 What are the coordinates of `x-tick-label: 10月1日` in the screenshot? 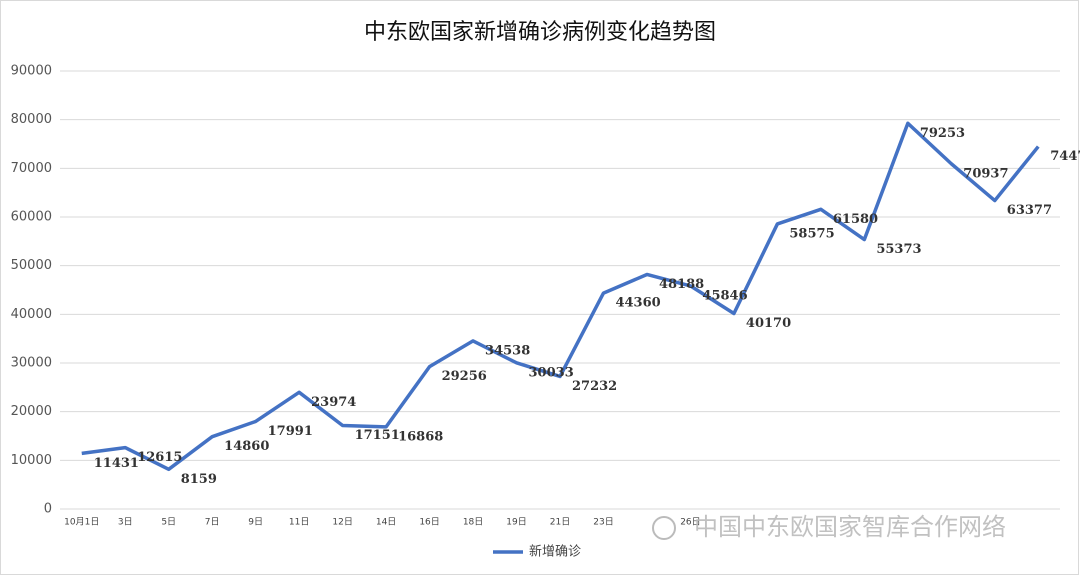 It's located at (81, 522).